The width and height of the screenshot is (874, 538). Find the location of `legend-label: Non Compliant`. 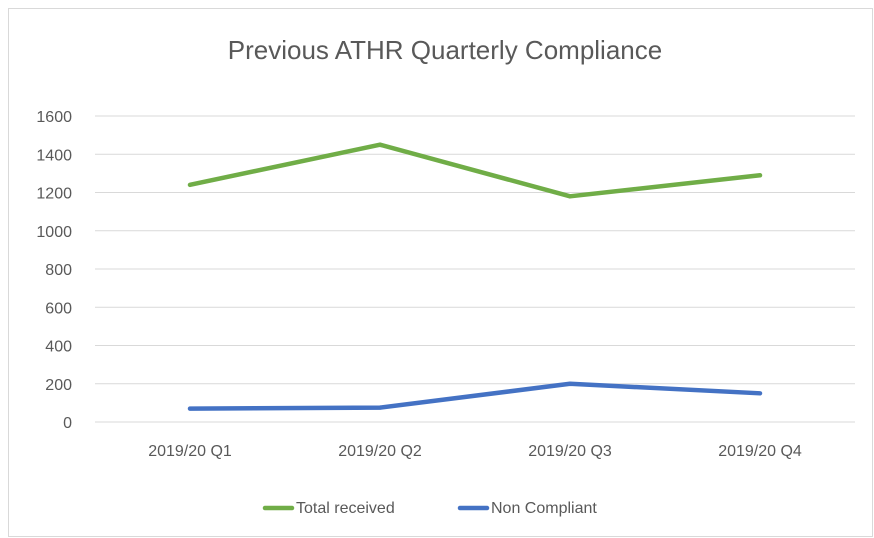

legend-label: Non Compliant is located at coordinates (544, 508).